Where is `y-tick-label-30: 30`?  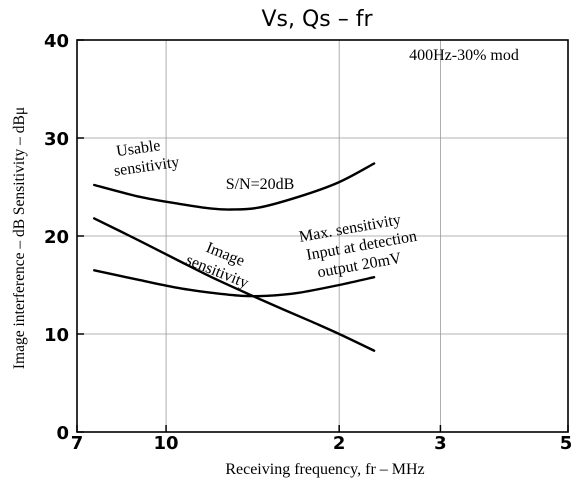 y-tick-label-30: 30 is located at coordinates (56, 139).